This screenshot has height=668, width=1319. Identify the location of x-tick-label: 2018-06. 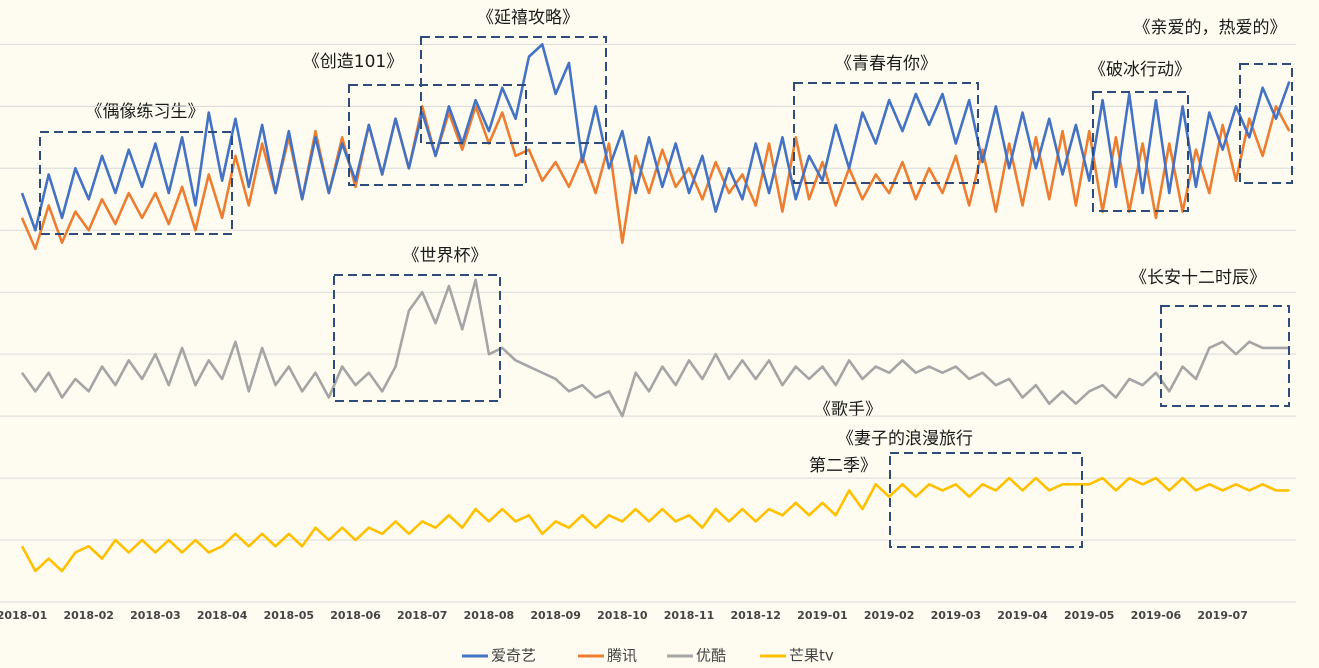
(355, 615).